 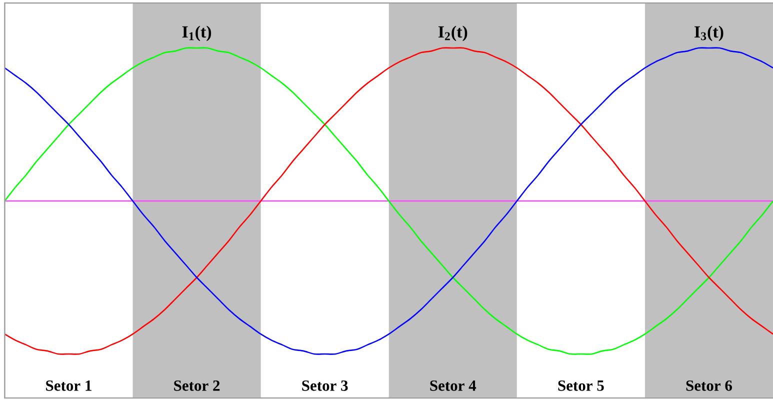 What do you see at coordinates (69, 385) in the screenshot?
I see `text: Setor 1` at bounding box center [69, 385].